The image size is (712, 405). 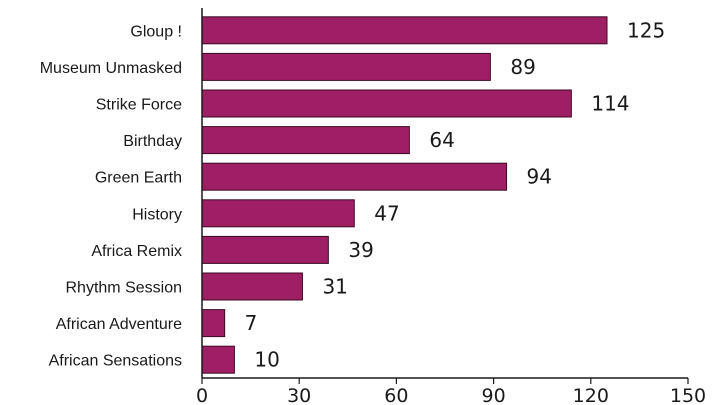 I want to click on category-label-7: Rhythm Session, so click(x=124, y=288).